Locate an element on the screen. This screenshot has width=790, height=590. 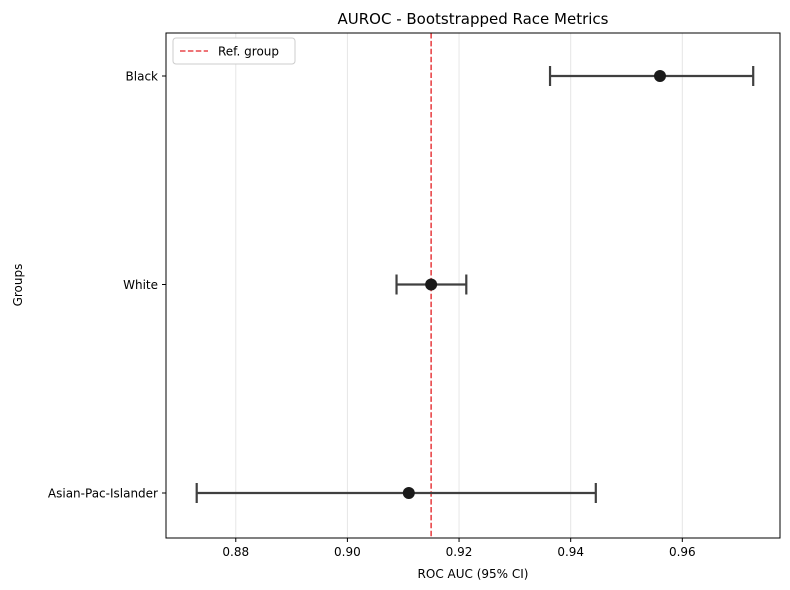
legend-box is located at coordinates (234, 51).